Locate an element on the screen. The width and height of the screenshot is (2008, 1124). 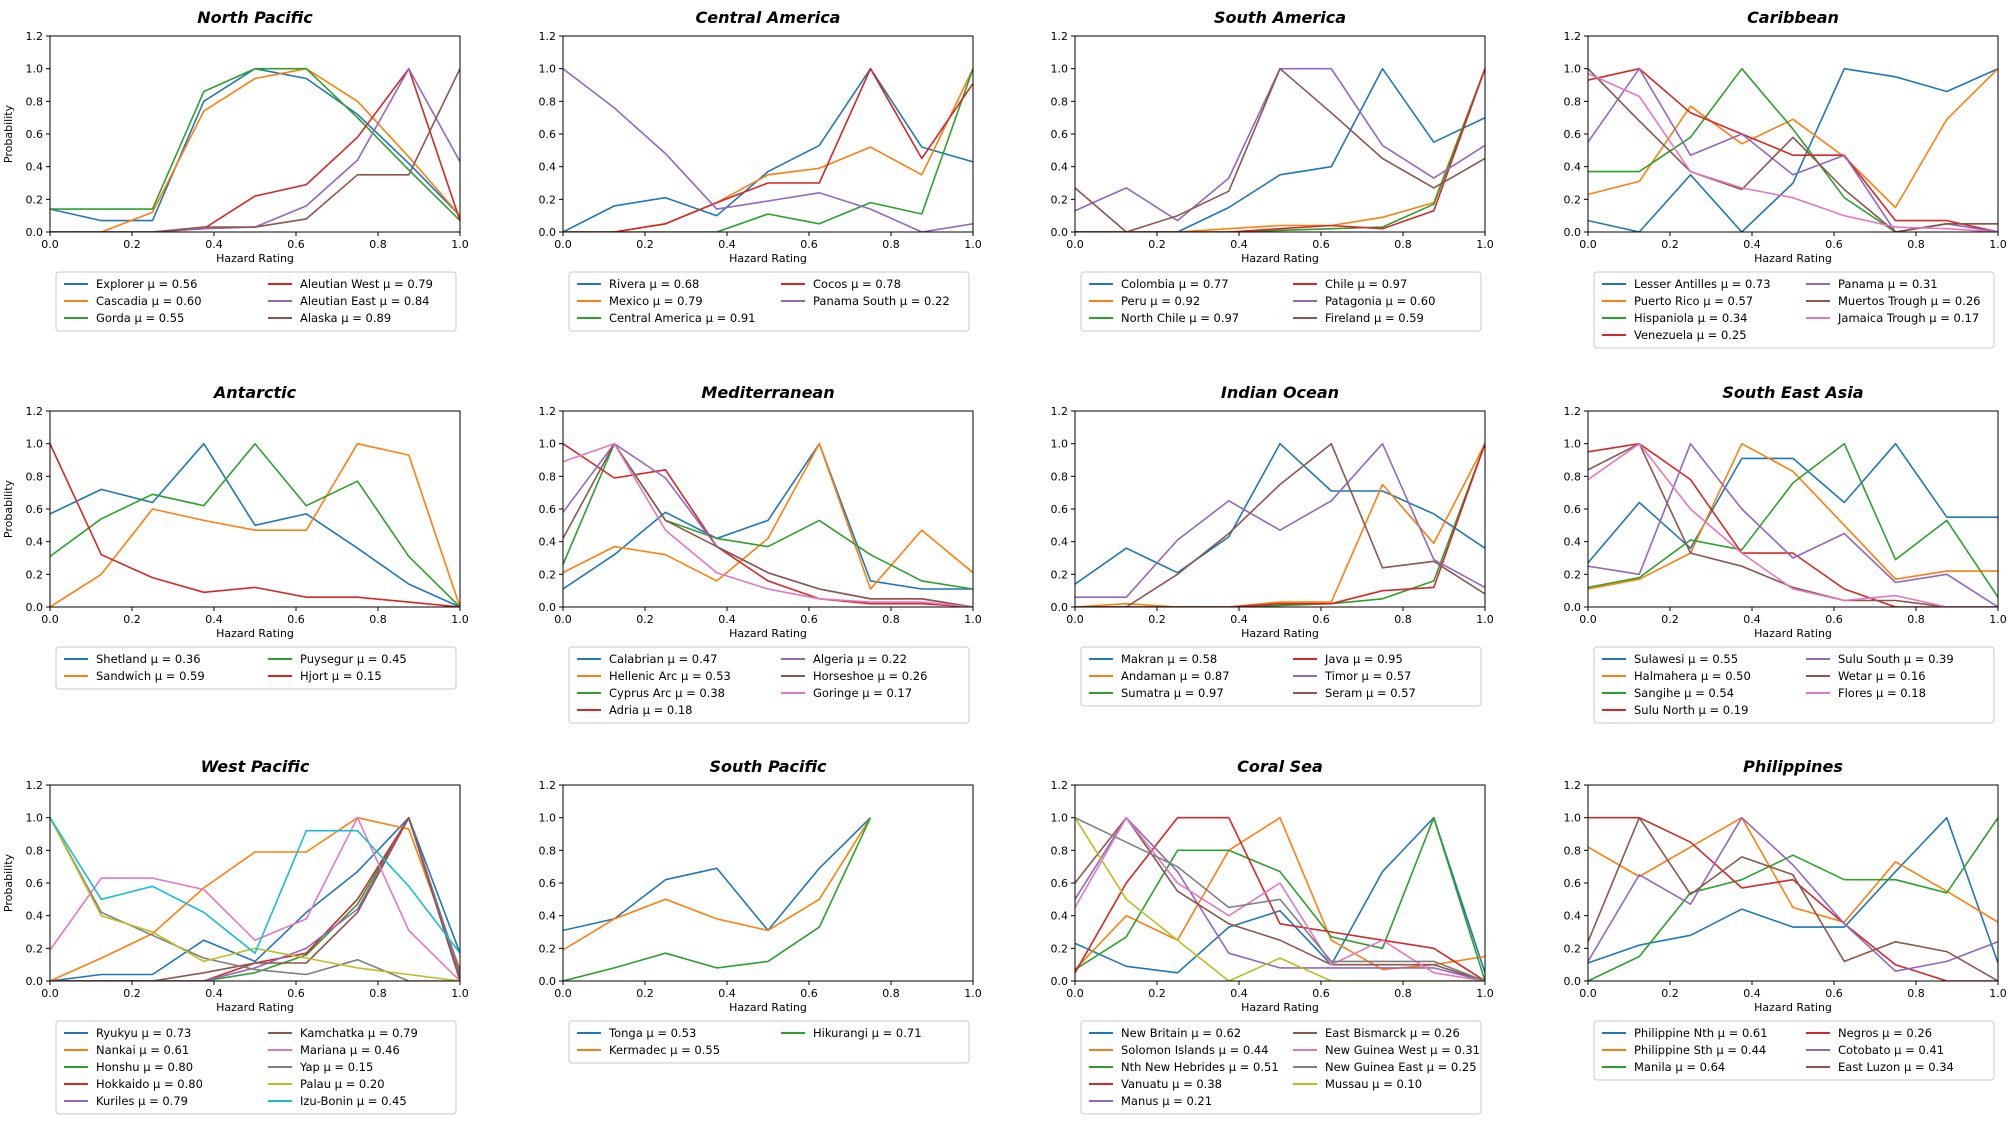
series-line-fireland is located at coordinates (1280, 149).